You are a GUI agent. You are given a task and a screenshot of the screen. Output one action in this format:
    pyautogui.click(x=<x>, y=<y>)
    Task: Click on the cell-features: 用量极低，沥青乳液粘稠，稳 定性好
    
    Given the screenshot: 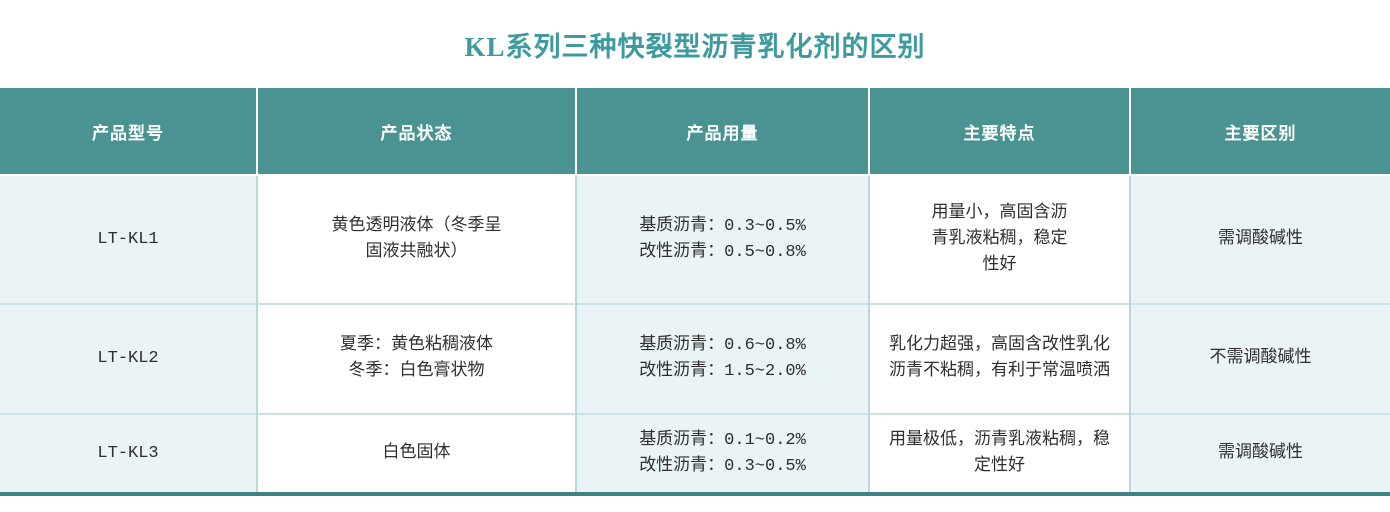 What is the action you would take?
    pyautogui.click(x=999, y=453)
    